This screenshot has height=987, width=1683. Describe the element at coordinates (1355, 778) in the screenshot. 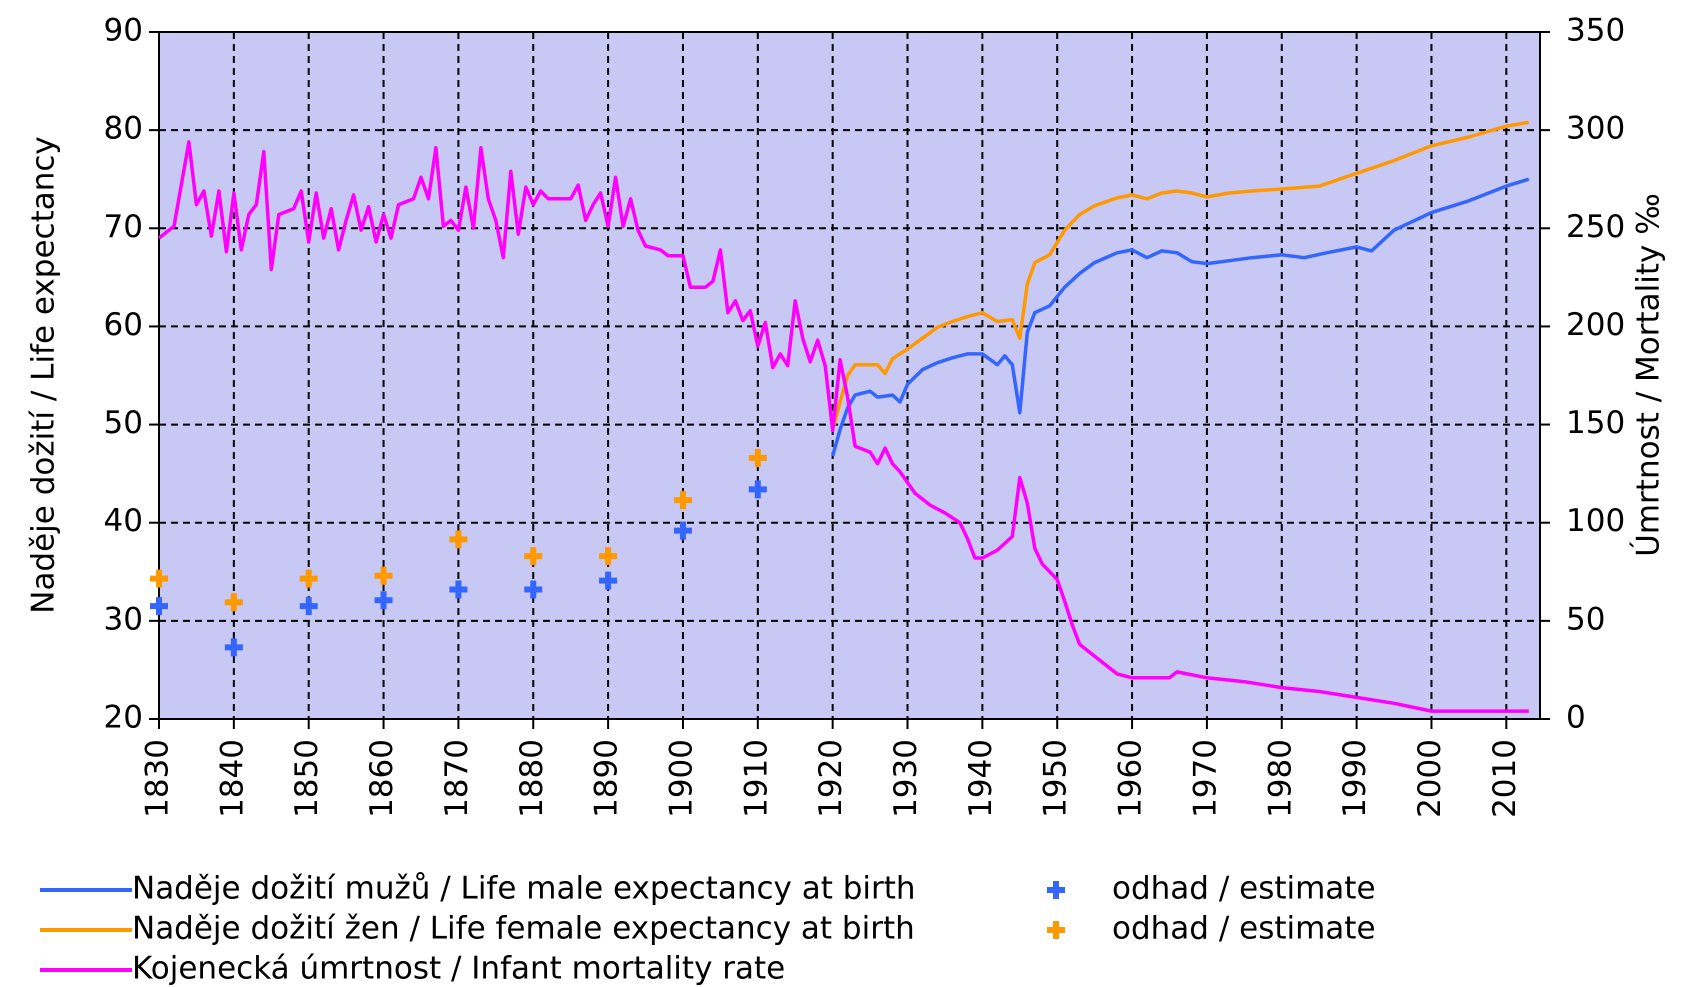

I see `x-tick-label: 1990` at that location.